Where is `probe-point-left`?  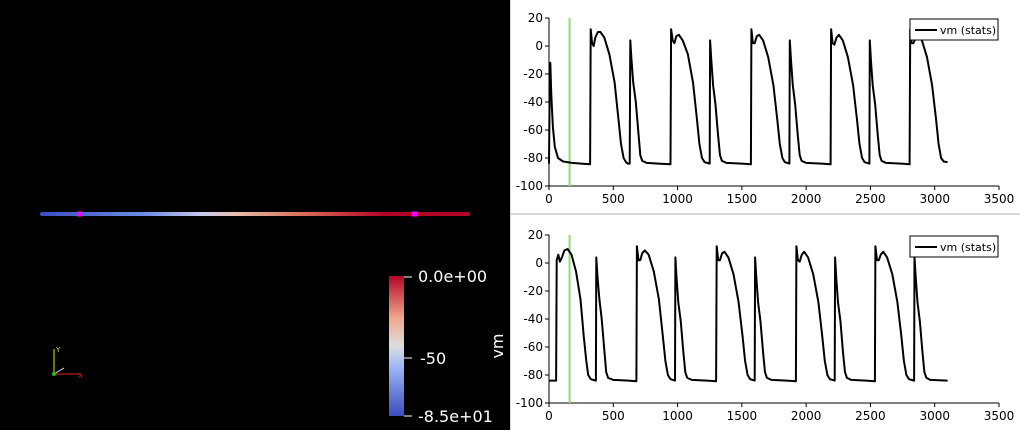 probe-point-left is located at coordinates (79, 214).